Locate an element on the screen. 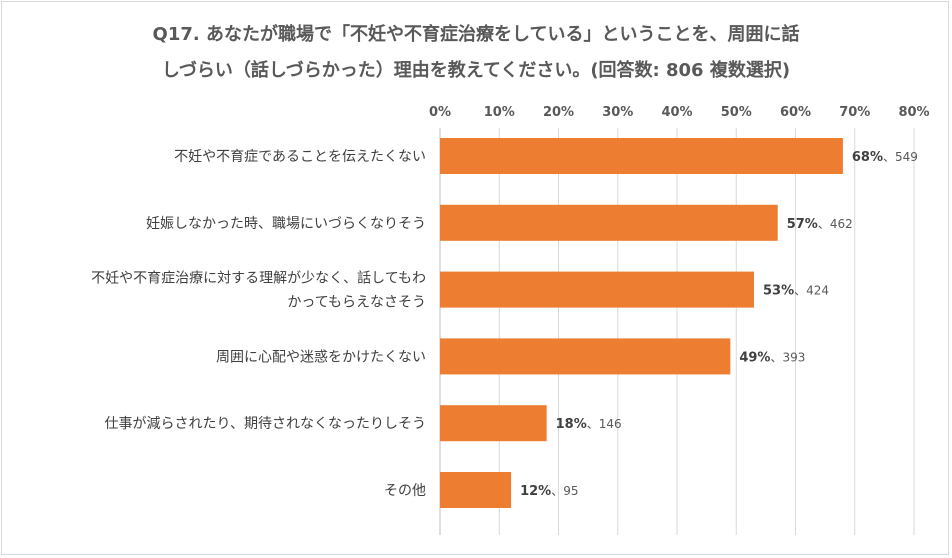 The image size is (952, 558). category-label: かってもらえなさそう is located at coordinates (356, 303).